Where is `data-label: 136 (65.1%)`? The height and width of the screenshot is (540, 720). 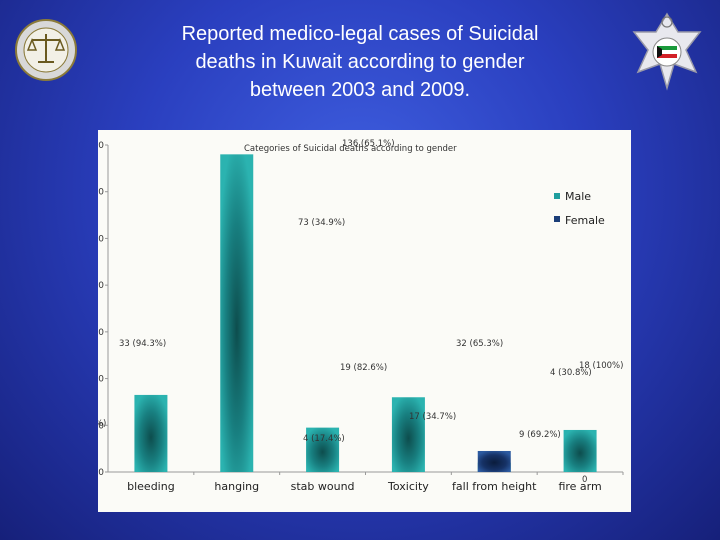 data-label: 136 (65.1%) is located at coordinates (368, 144).